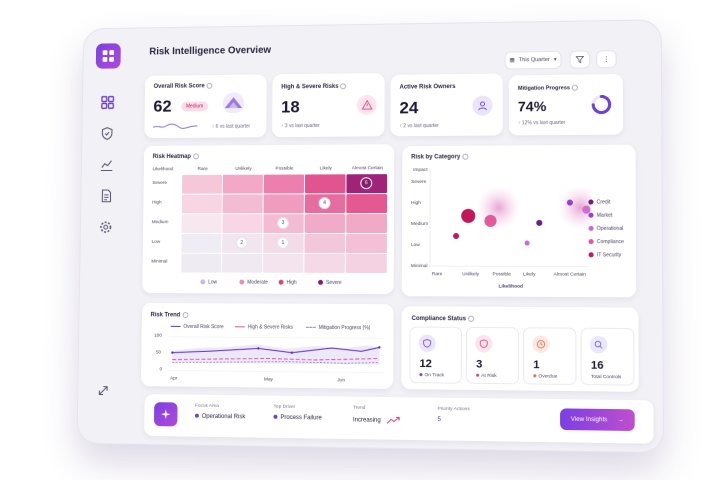 The width and height of the screenshot is (720, 480). Describe the element at coordinates (415, 245) in the screenshot. I see `category-y-label: Low` at that location.